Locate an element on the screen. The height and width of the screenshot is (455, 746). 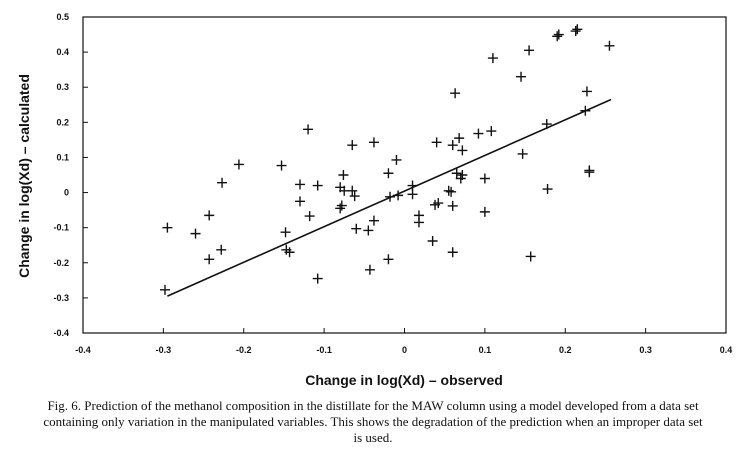
x-tick-label: 0.2 is located at coordinates (565, 350).